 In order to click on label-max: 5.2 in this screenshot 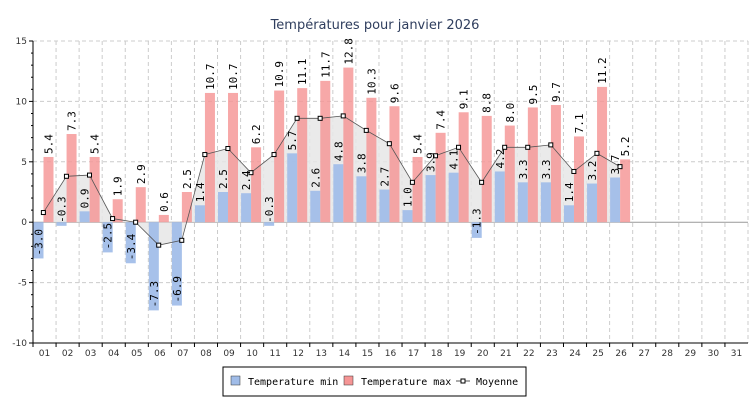, I will do `click(625, 147)`.